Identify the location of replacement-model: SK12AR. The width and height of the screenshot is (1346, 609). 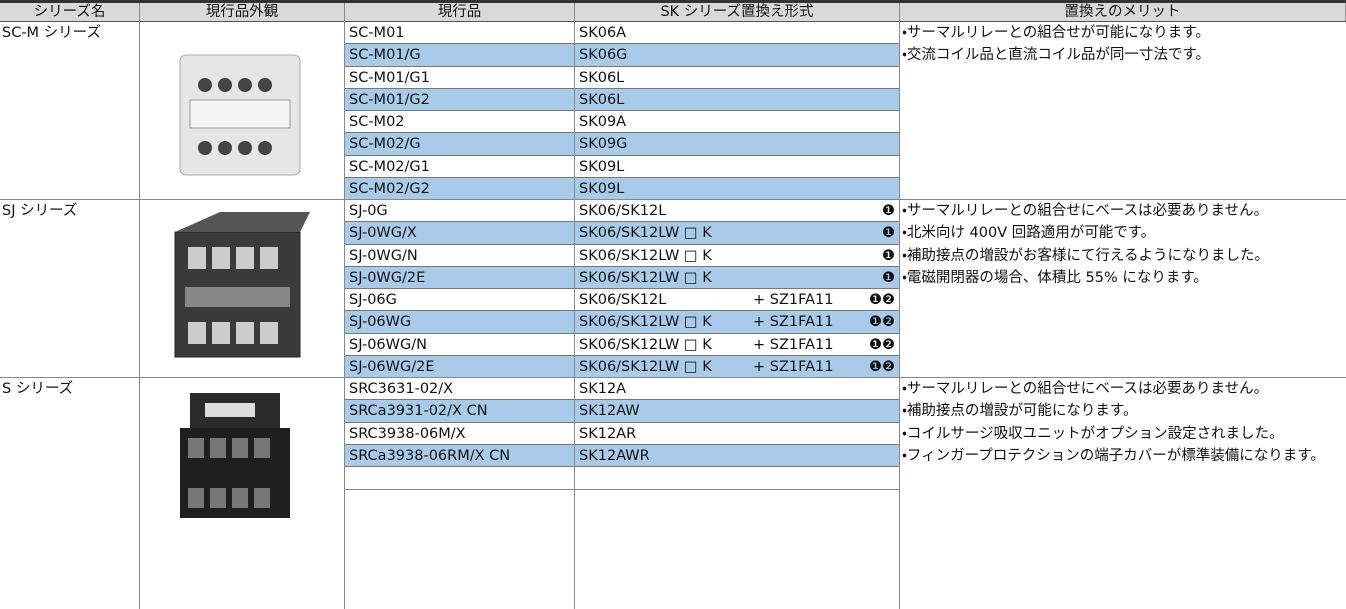
(608, 433).